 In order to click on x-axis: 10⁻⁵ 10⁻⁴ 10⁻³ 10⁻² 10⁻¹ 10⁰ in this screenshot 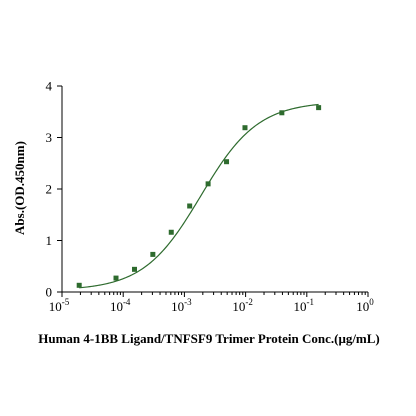, I will do `click(211, 302)`.